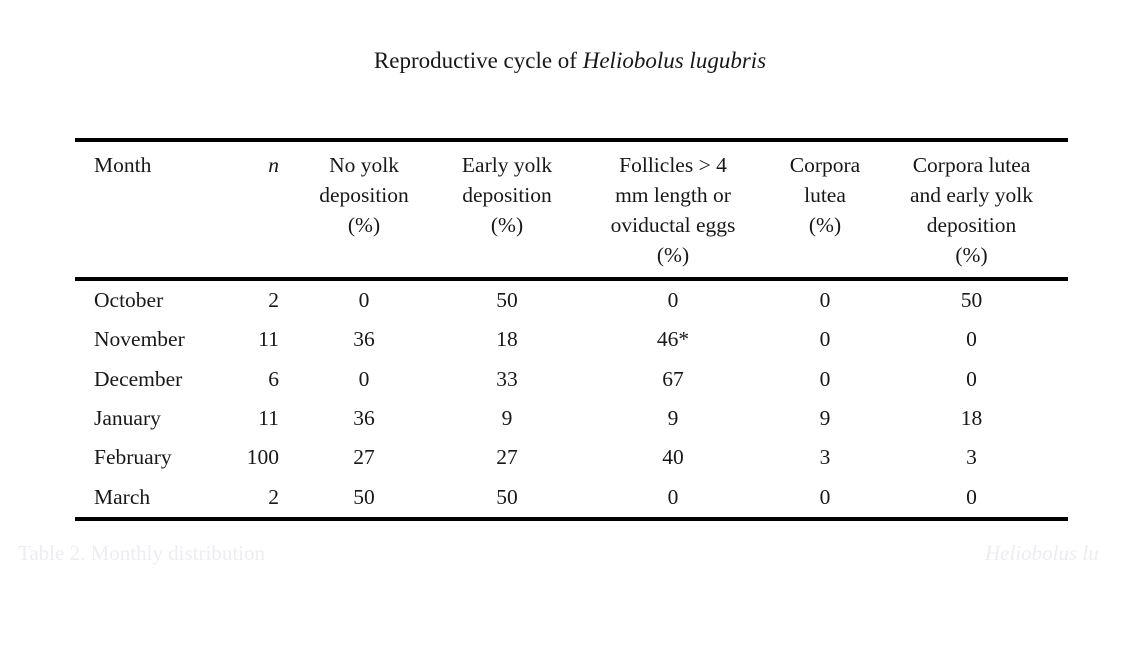 Image resolution: width=1134 pixels, height=663 pixels. What do you see at coordinates (507, 210) in the screenshot?
I see `column-header-early-yolk-deposition: Early yolk deposition (%)` at bounding box center [507, 210].